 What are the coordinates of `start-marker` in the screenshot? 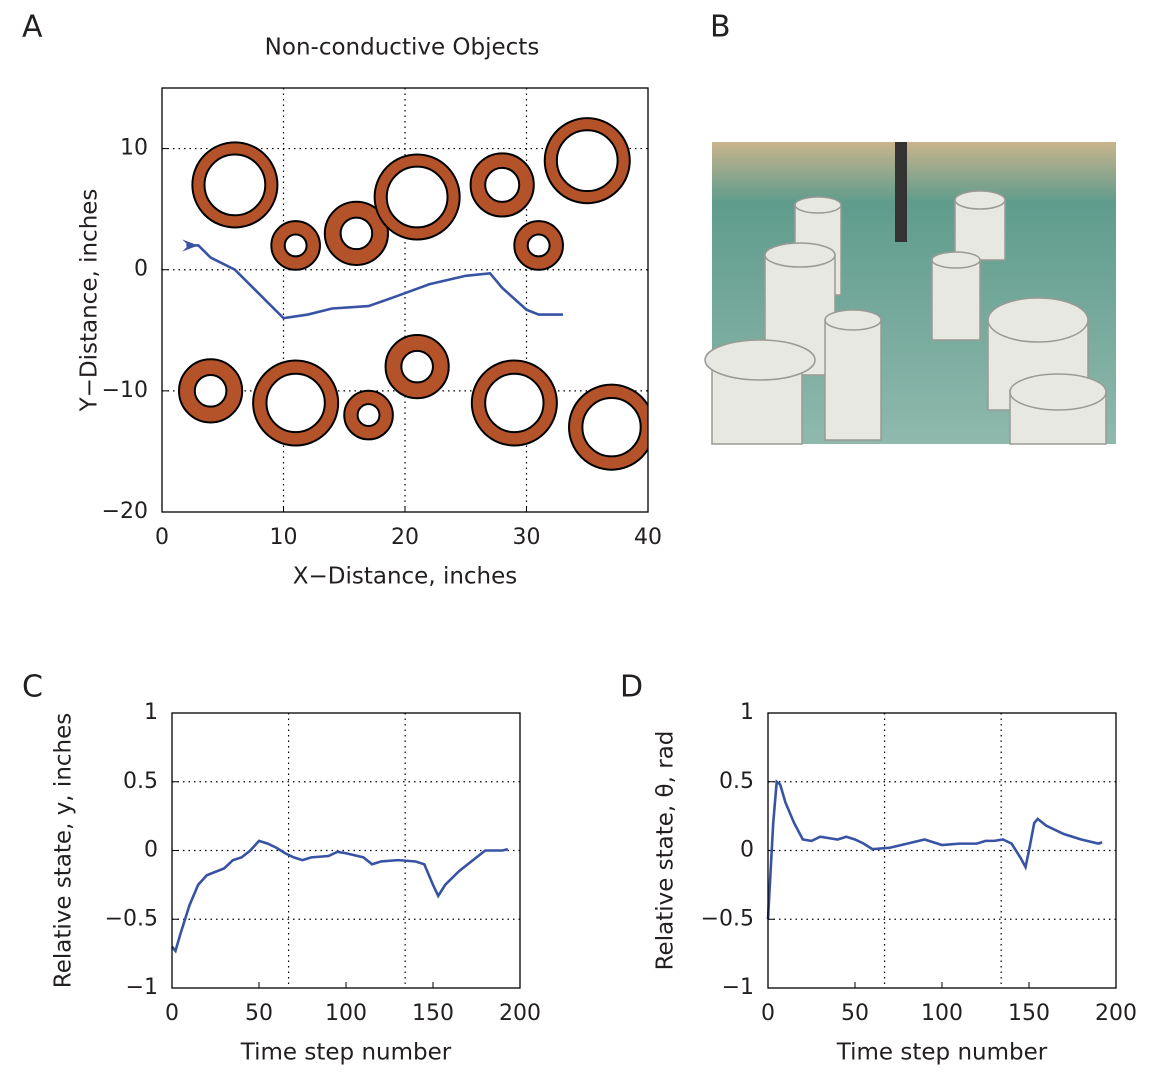 It's located at (190, 245).